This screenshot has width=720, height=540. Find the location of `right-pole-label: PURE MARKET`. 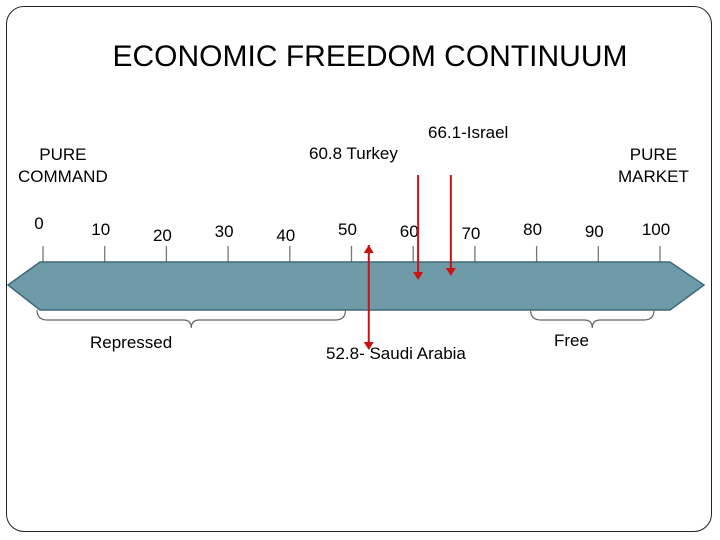

right-pole-label: PURE MARKET is located at coordinates (653, 166).